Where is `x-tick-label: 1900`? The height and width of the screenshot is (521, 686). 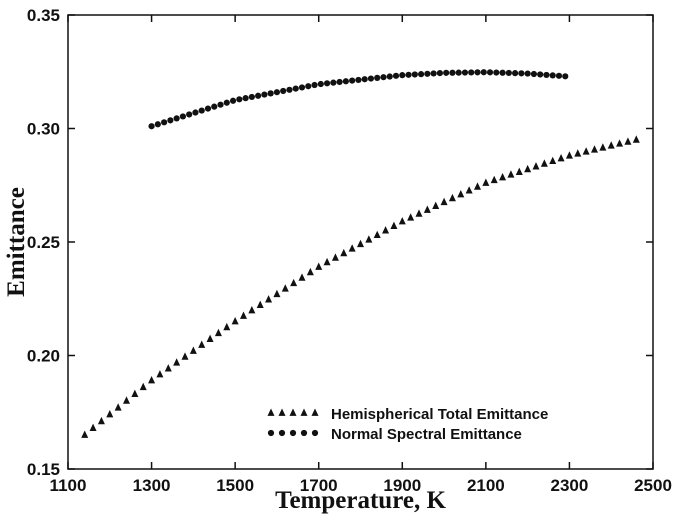
x-tick-label: 1900 is located at coordinates (402, 485).